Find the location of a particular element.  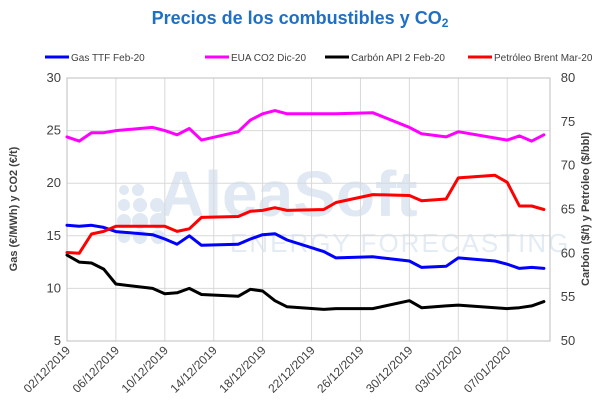

left-tick-label: 5 is located at coordinates (57, 340).